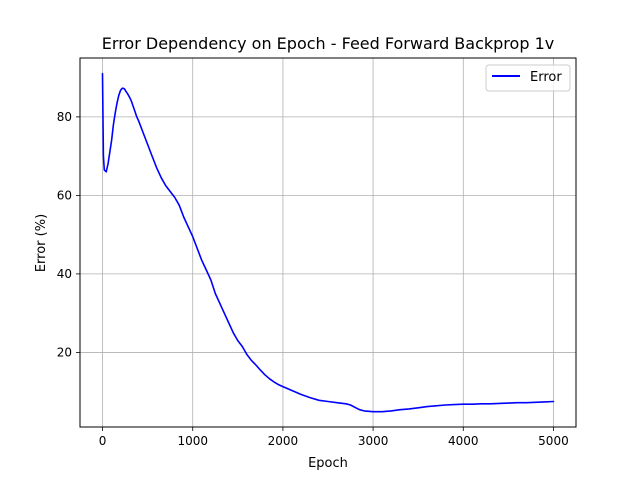  Describe the element at coordinates (64, 195) in the screenshot. I see `y-tick-label: 60` at that location.